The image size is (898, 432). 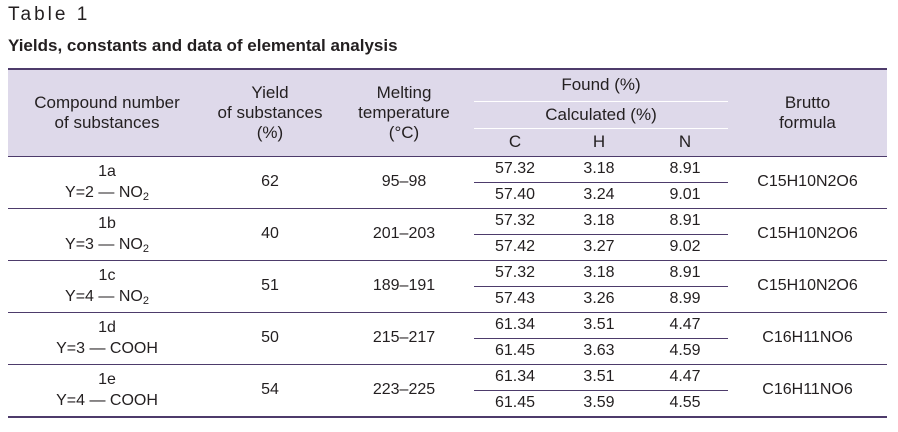 I want to click on compound-number: 1e, so click(x=107, y=379).